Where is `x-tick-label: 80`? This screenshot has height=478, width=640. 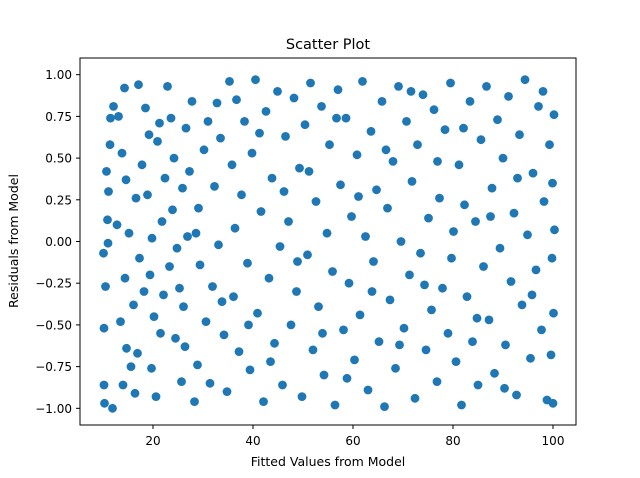 x-tick-label: 80 is located at coordinates (452, 441).